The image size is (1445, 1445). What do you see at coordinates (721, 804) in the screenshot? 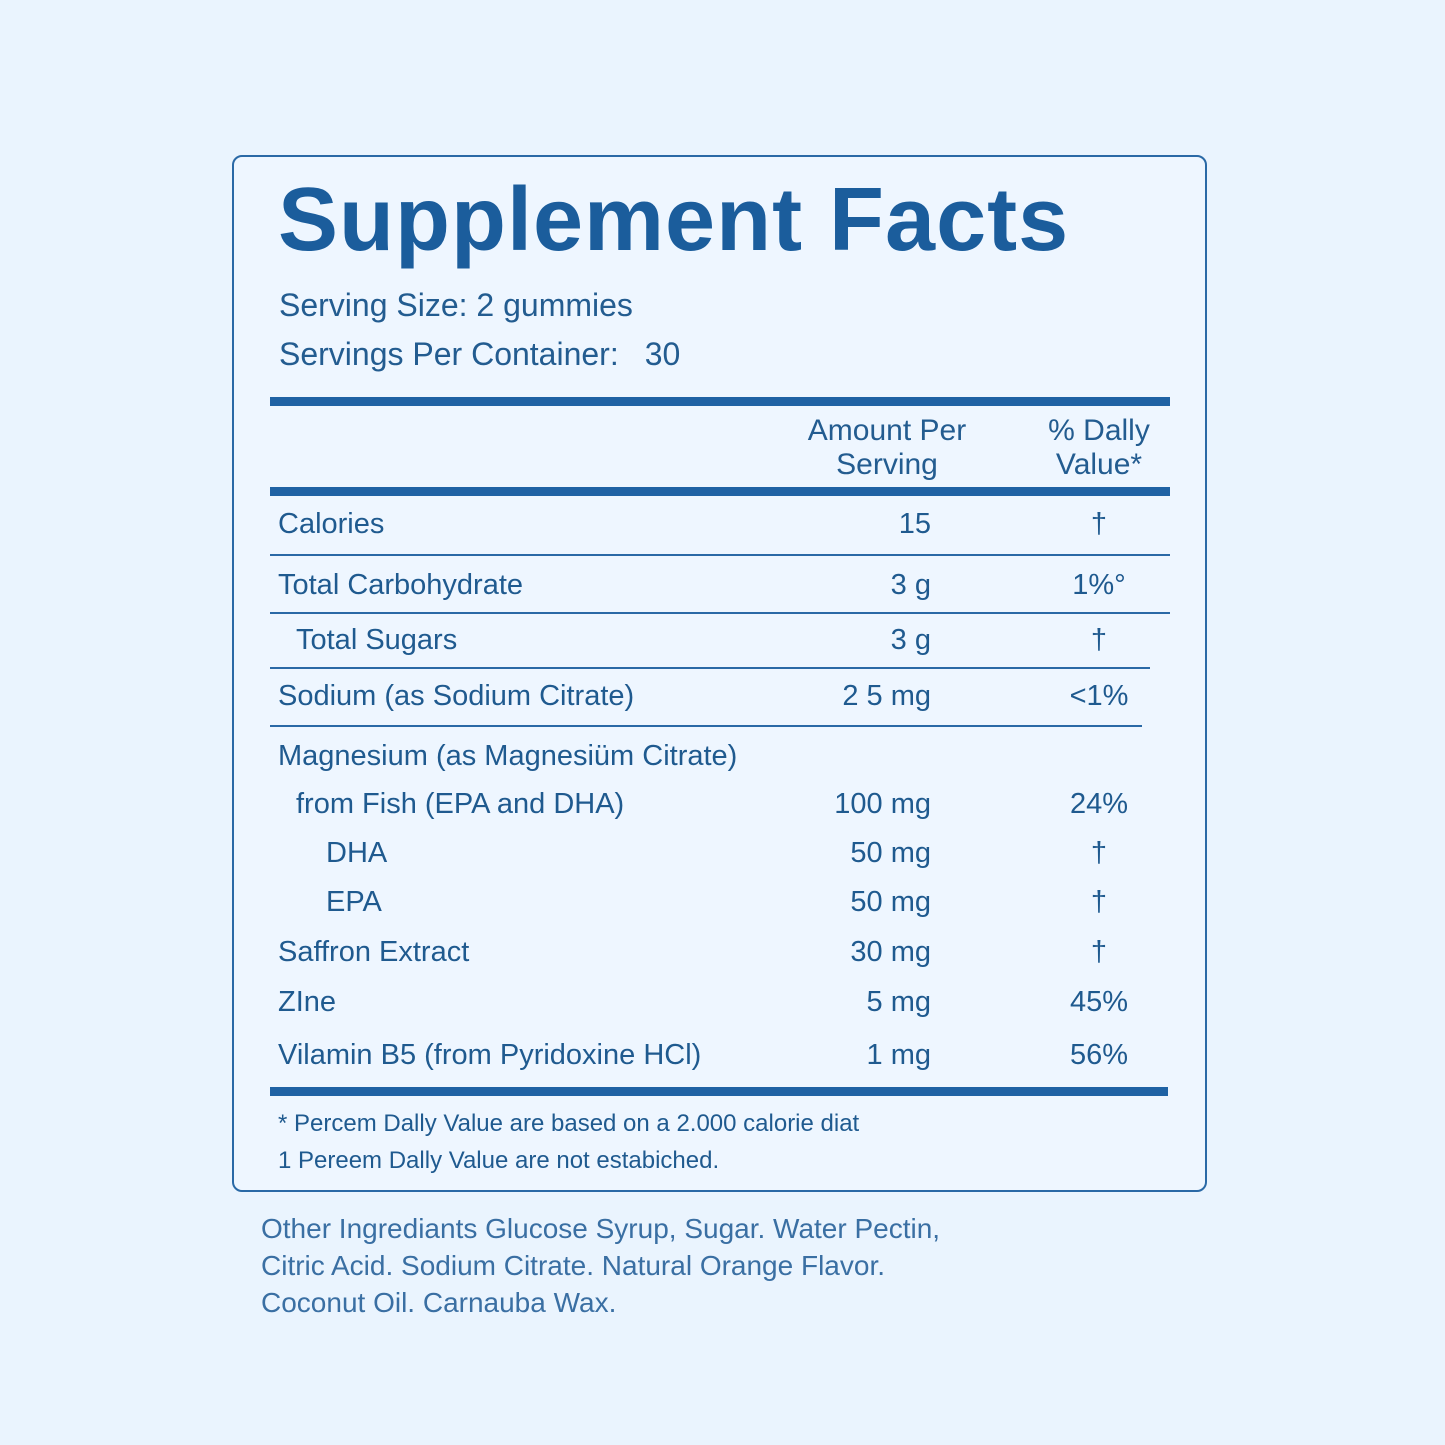
I see `table-row: from Fish (EPA and DHA) 100 mg 24%` at bounding box center [721, 804].